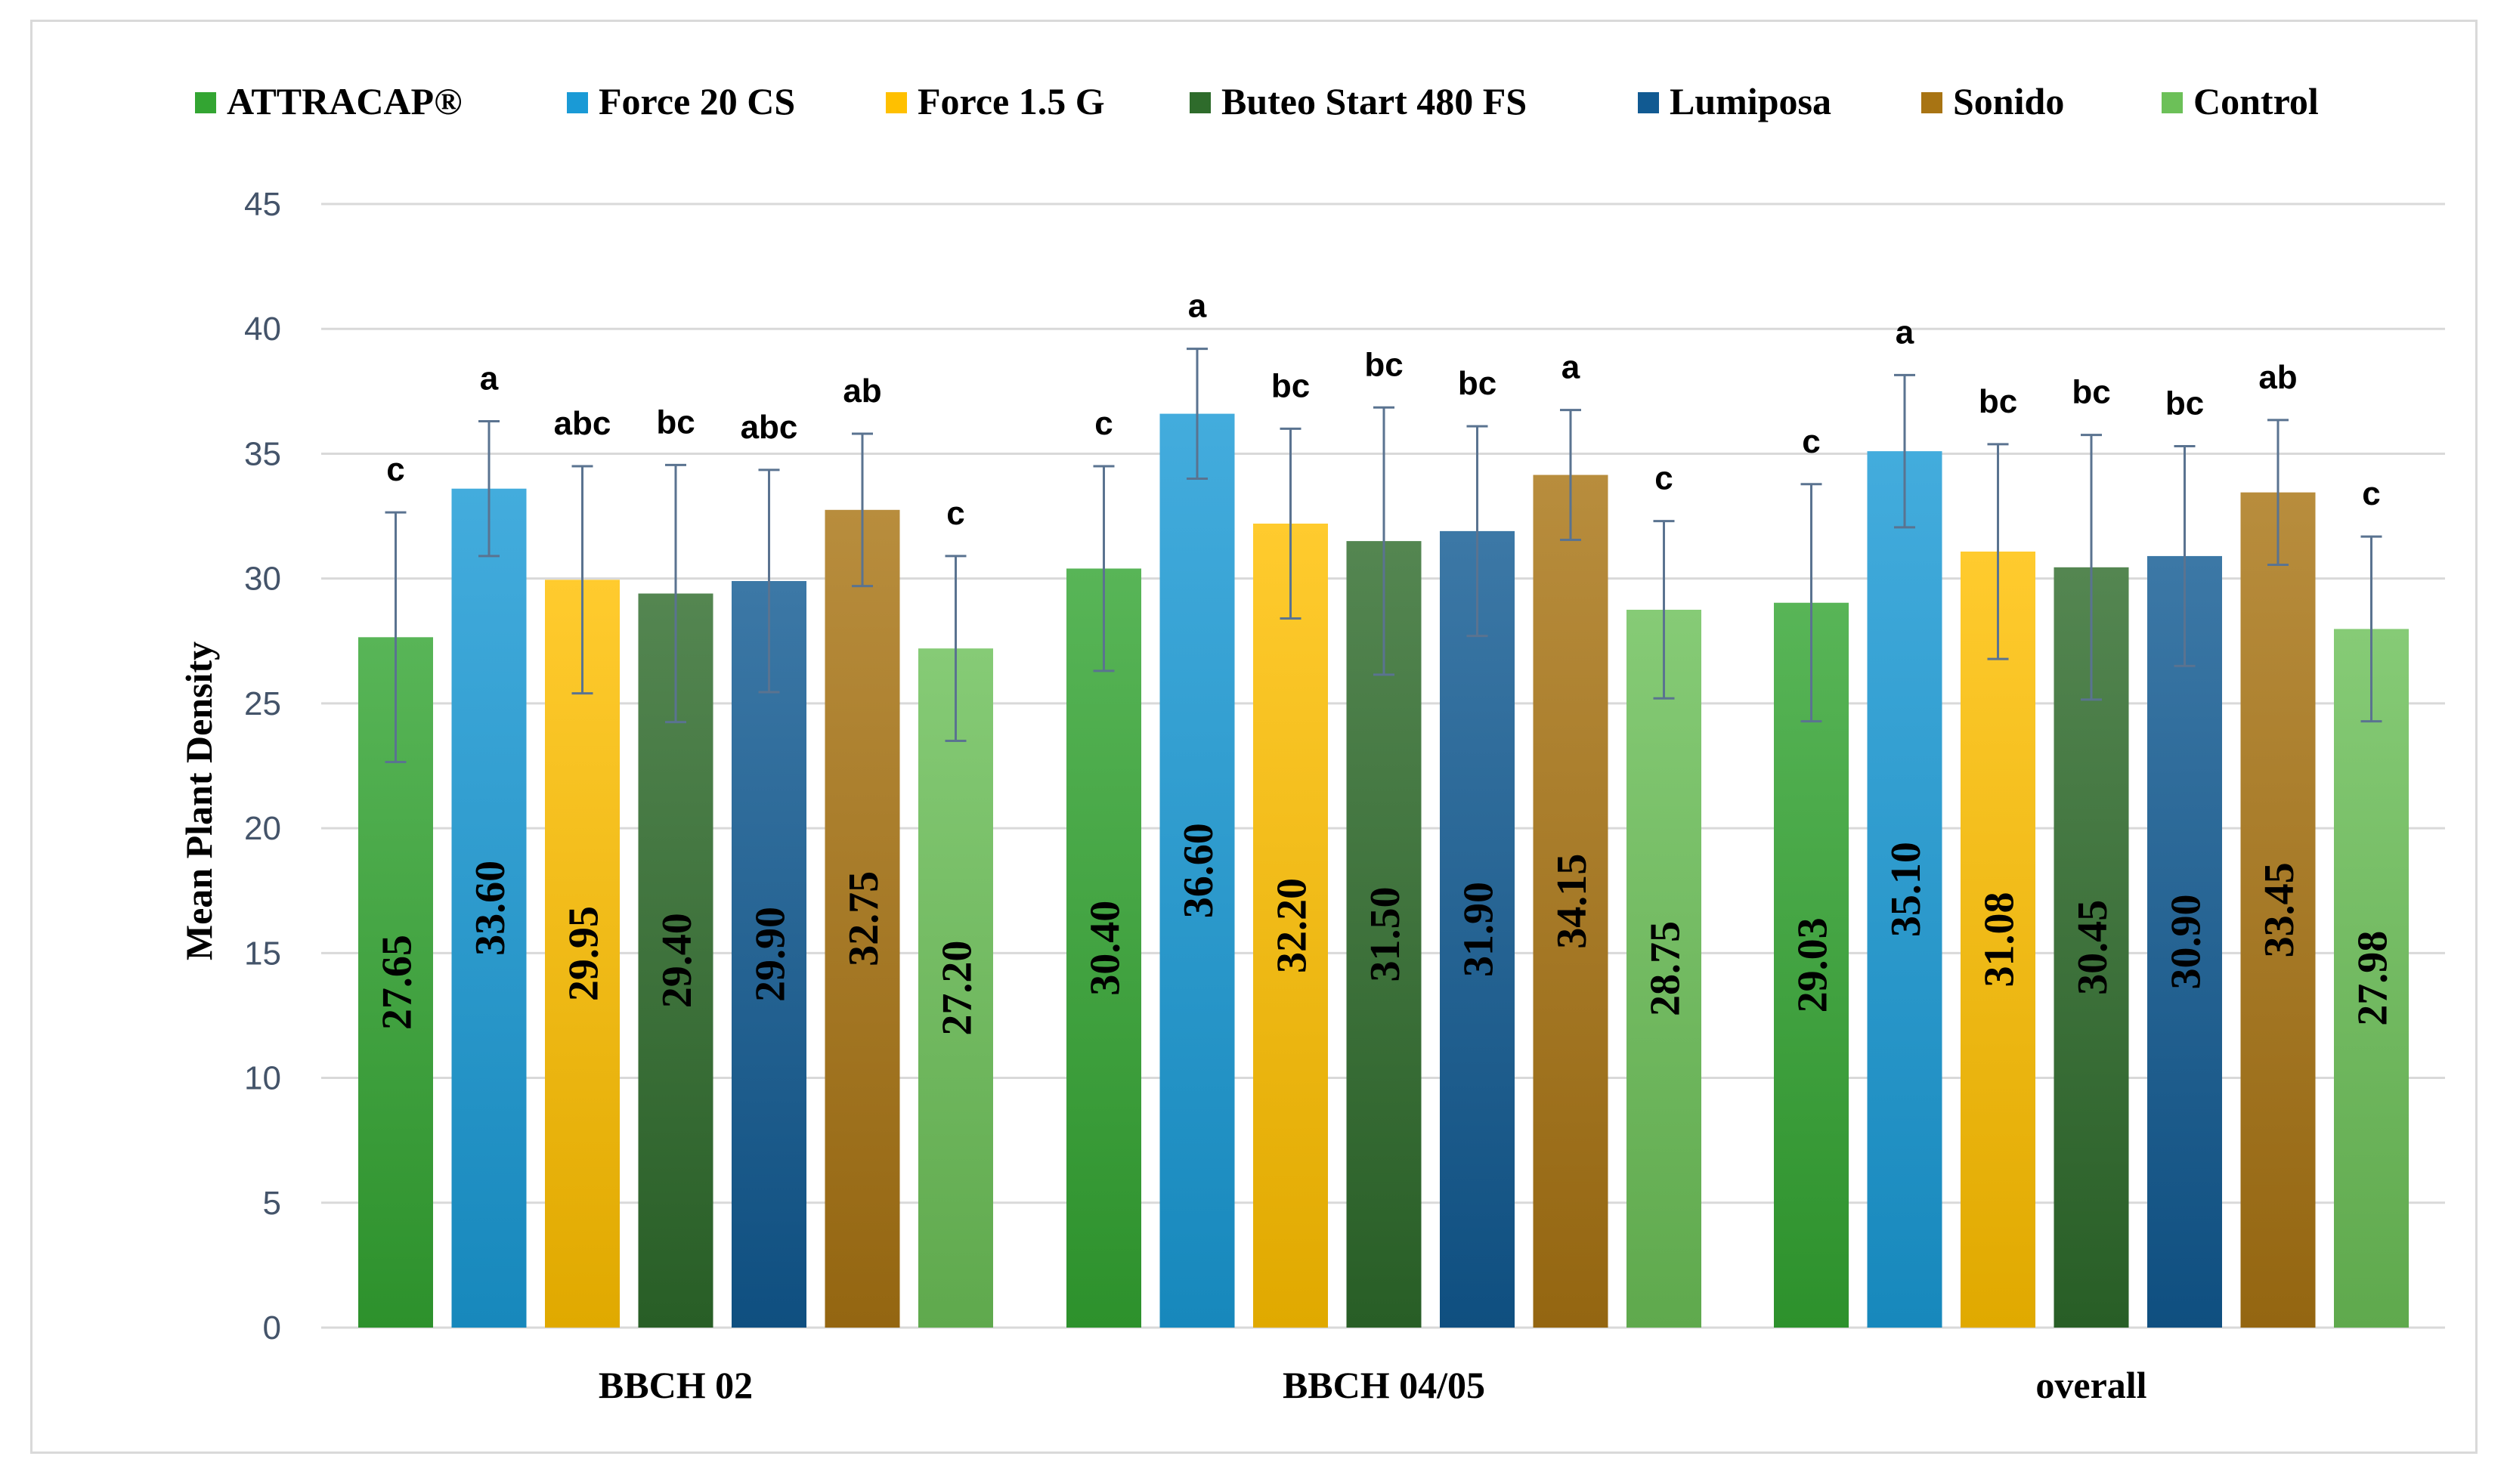 Image resolution: width=2507 pixels, height=1484 pixels. I want to click on y-tick-label: 30, so click(262, 579).